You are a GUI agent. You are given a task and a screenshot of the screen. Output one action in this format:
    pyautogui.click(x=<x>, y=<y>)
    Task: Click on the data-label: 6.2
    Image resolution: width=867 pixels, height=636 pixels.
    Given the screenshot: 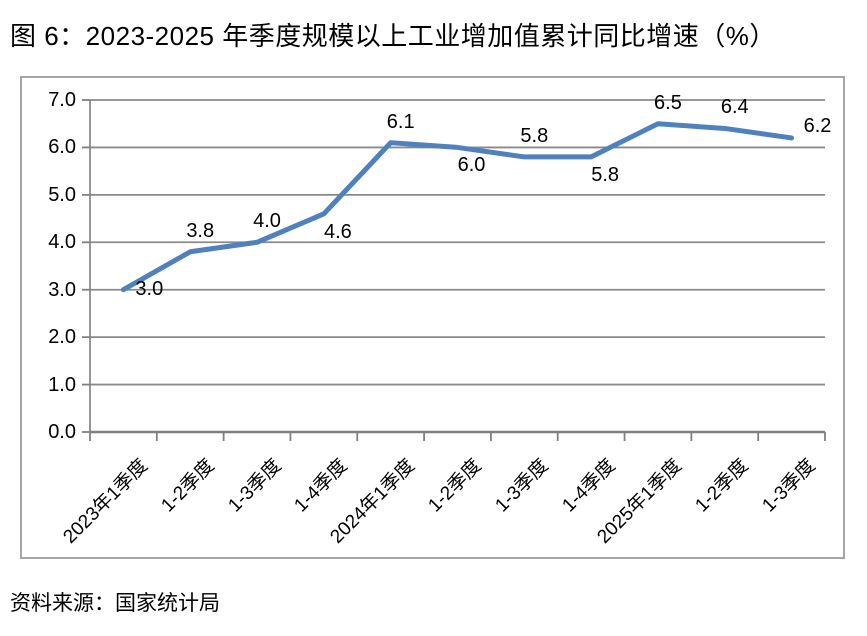 What is the action you would take?
    pyautogui.click(x=817, y=125)
    